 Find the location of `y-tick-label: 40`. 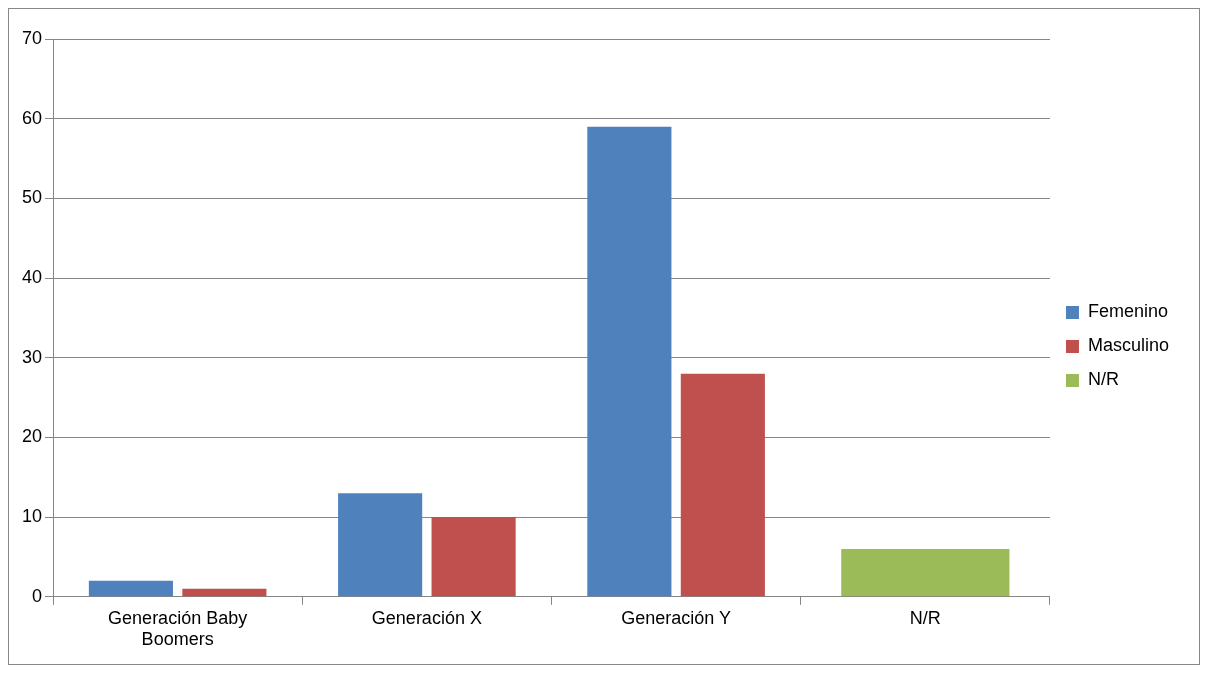

y-tick-label: 40 is located at coordinates (32, 277).